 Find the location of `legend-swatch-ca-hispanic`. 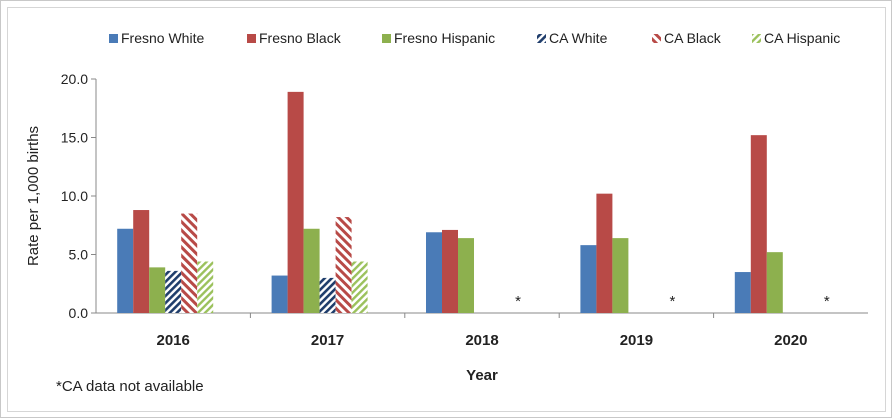

legend-swatch-ca-hispanic is located at coordinates (756, 38).